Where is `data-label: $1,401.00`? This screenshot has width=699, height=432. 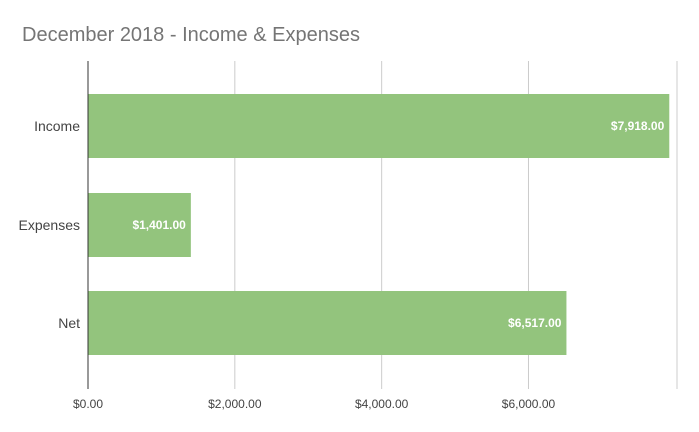 data-label: $1,401.00 is located at coordinates (159, 225).